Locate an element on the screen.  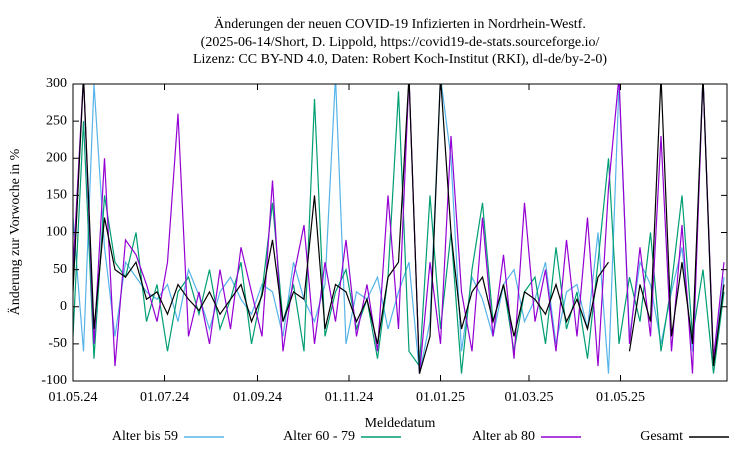
y-tick-label: 150 is located at coordinates (56, 195).